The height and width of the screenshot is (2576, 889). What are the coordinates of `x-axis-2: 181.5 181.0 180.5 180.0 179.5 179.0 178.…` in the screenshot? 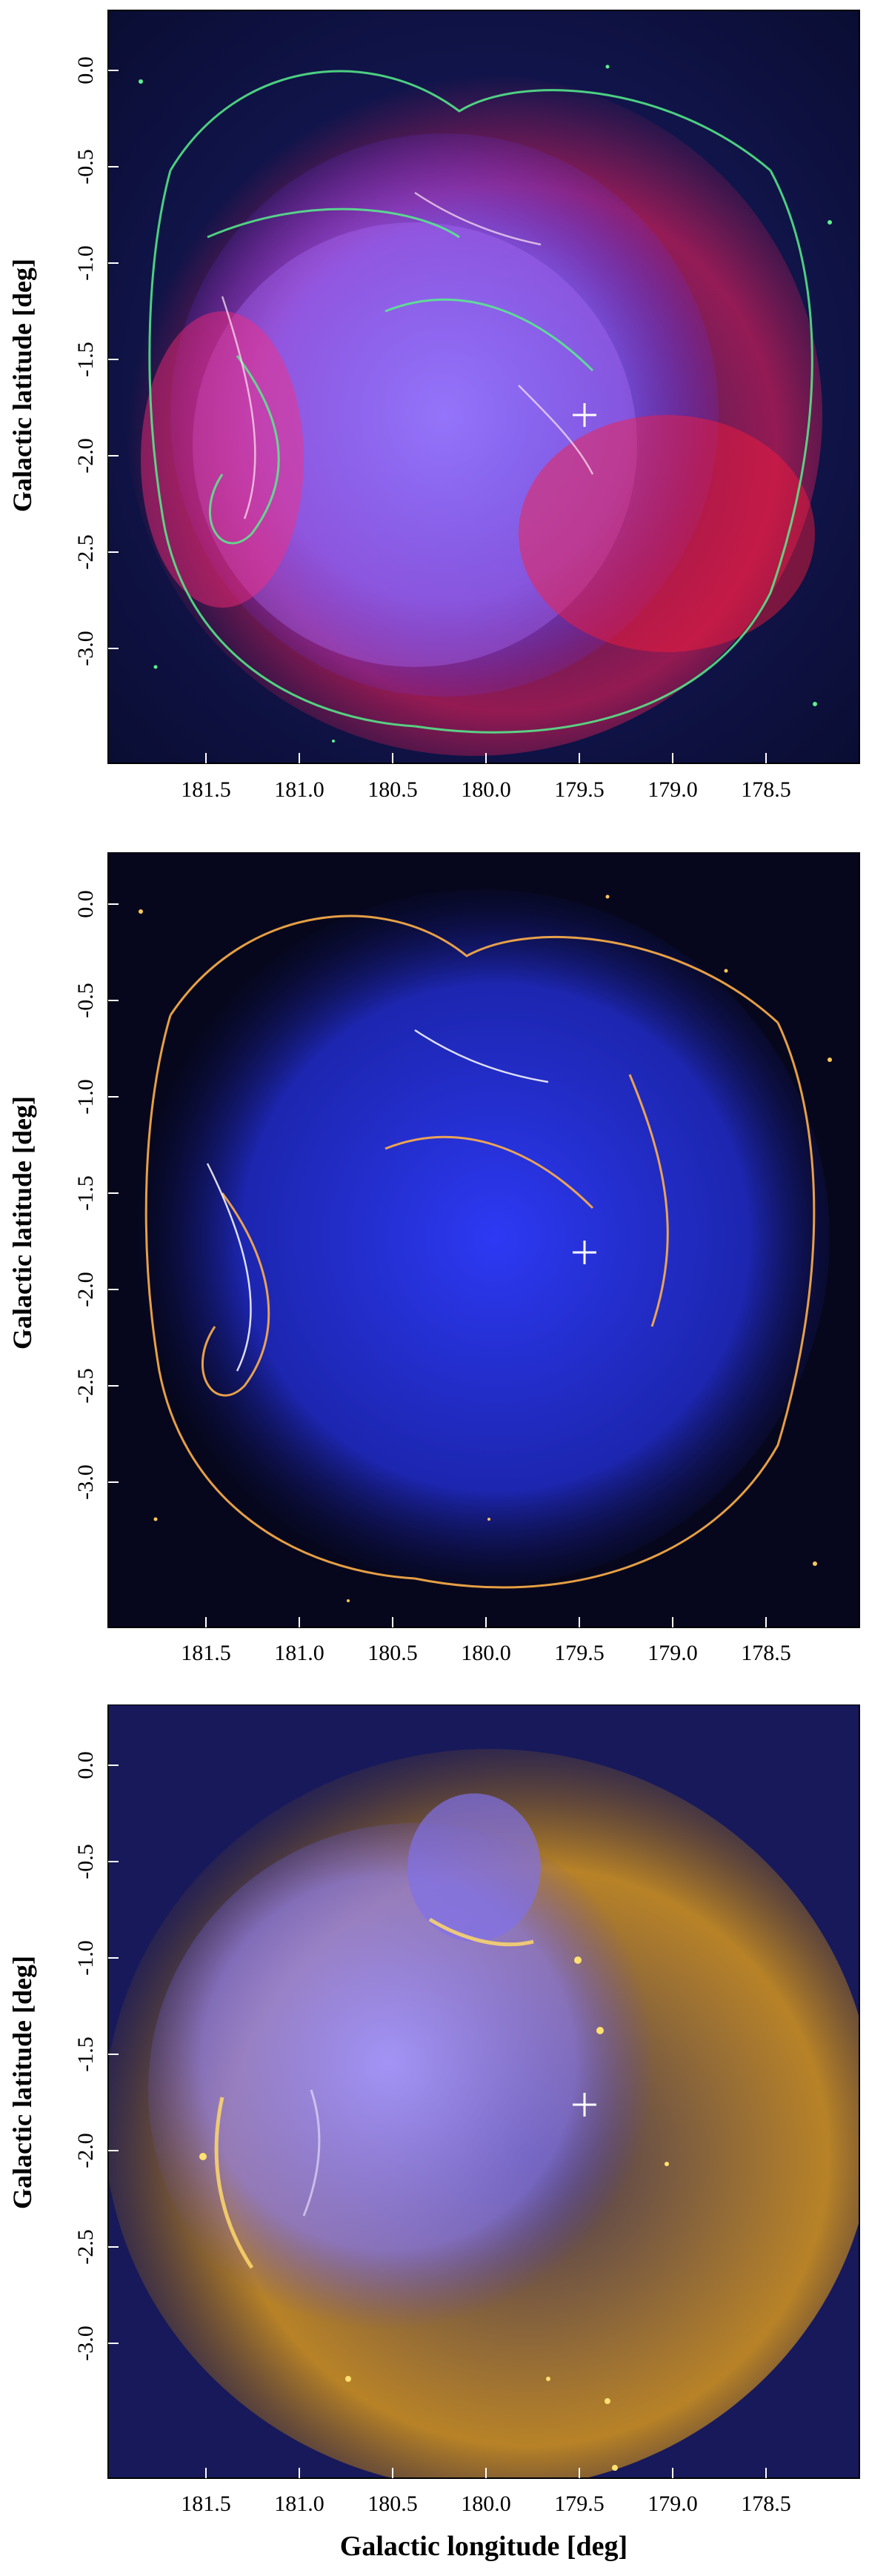 It's located at (486, 1653).